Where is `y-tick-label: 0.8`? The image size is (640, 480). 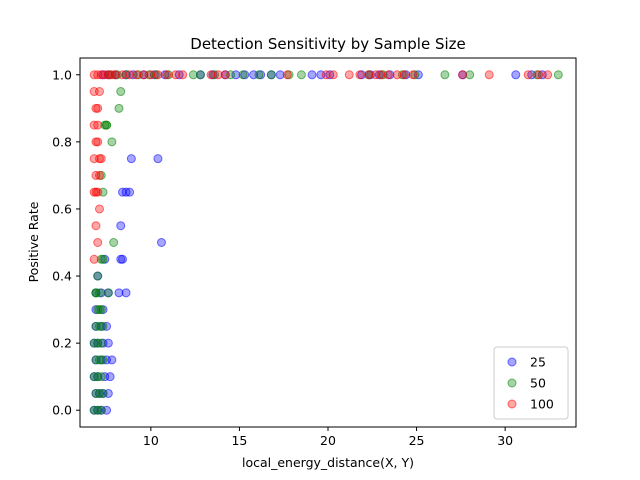
y-tick-label: 0.8 is located at coordinates (62, 141).